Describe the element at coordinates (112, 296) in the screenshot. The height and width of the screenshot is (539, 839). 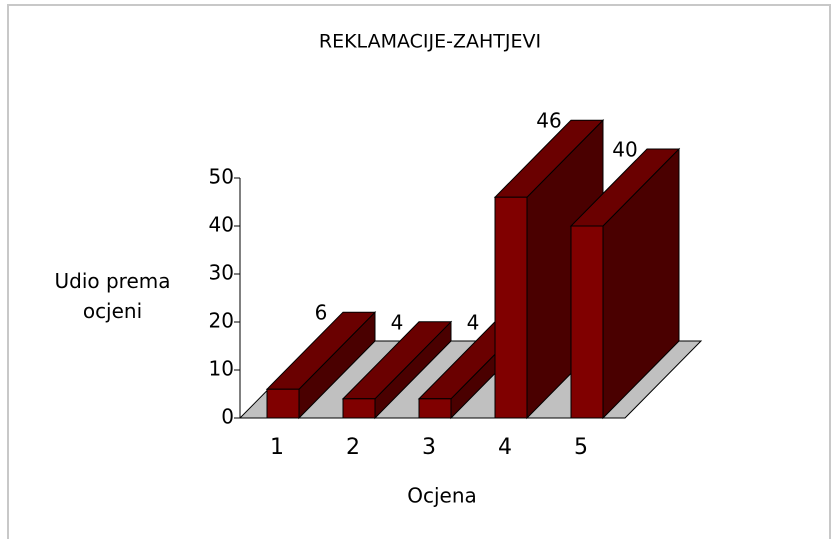
I see `y-axis-label: Udio prema ocjeni` at that location.